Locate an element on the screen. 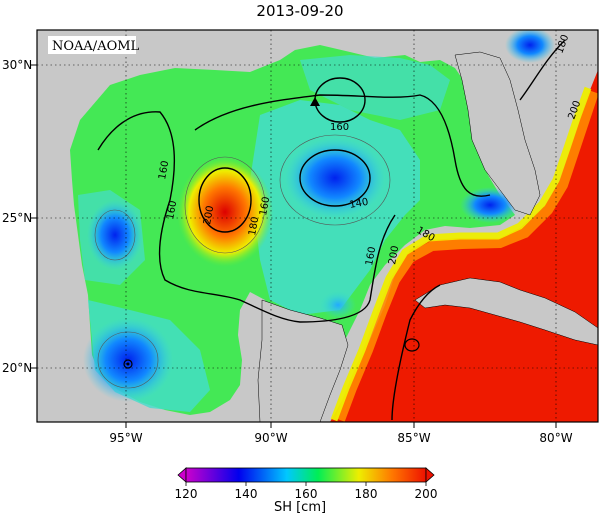 Image resolution: width=600 pixels, height=523 pixels. lat-label: 30°N is located at coordinates (17, 65).